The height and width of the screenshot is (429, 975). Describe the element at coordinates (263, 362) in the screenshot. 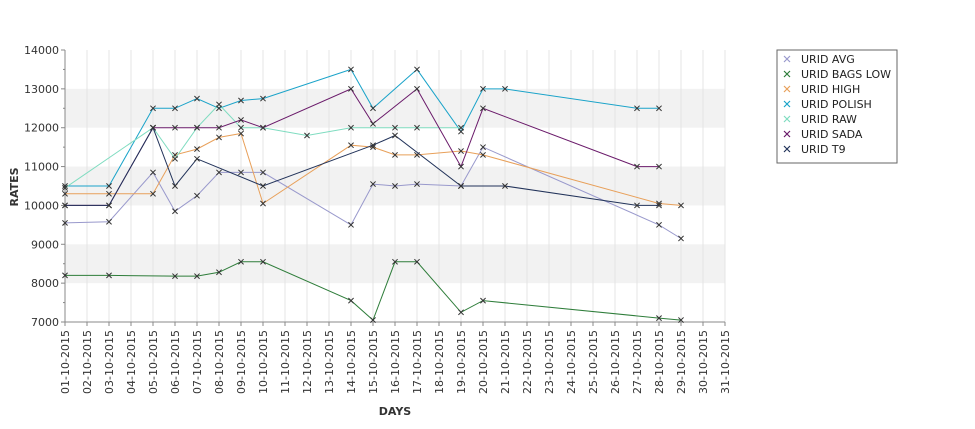

I see `x-tick-label: 10-10-2015` at that location.